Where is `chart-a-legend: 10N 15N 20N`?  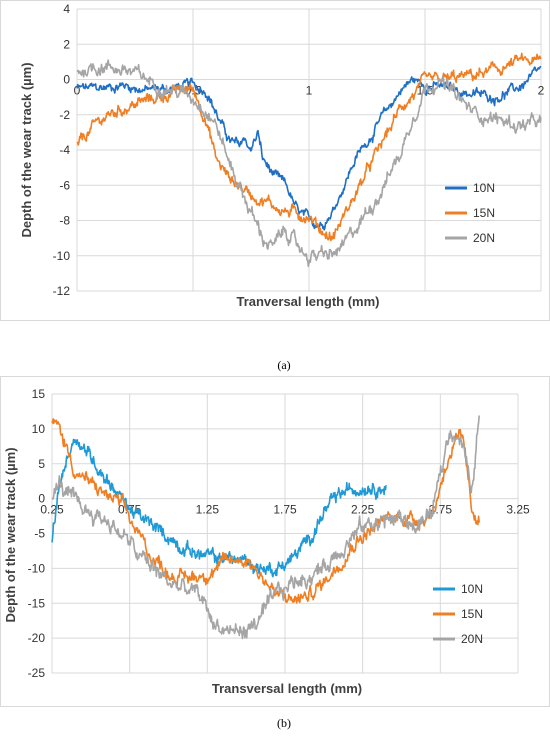
chart-a-legend: 10N 15N 20N is located at coordinates (470, 213).